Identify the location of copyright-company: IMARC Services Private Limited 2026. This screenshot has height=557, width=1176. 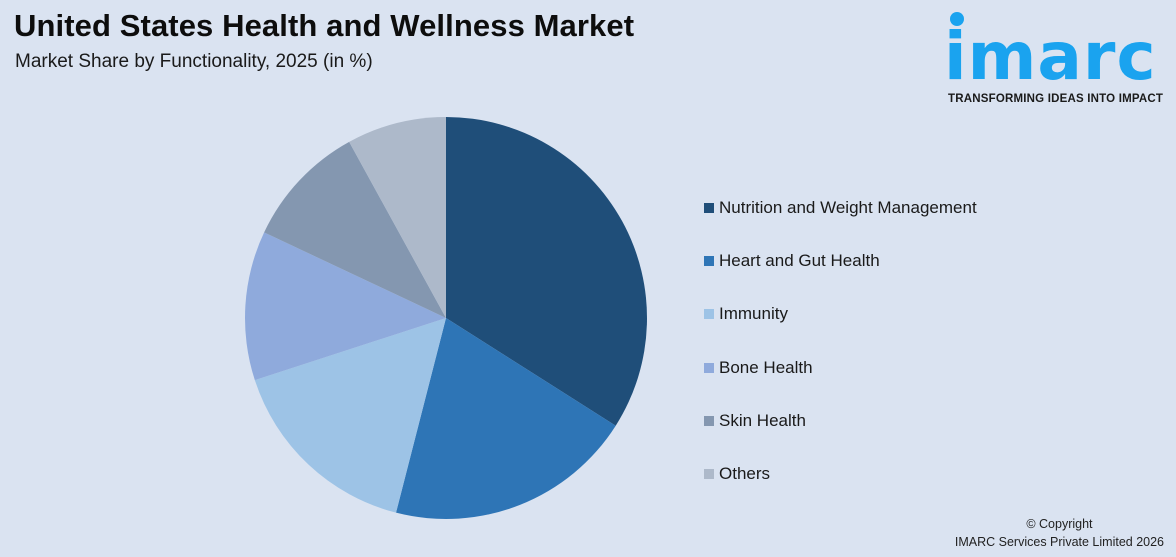
(1059, 542).